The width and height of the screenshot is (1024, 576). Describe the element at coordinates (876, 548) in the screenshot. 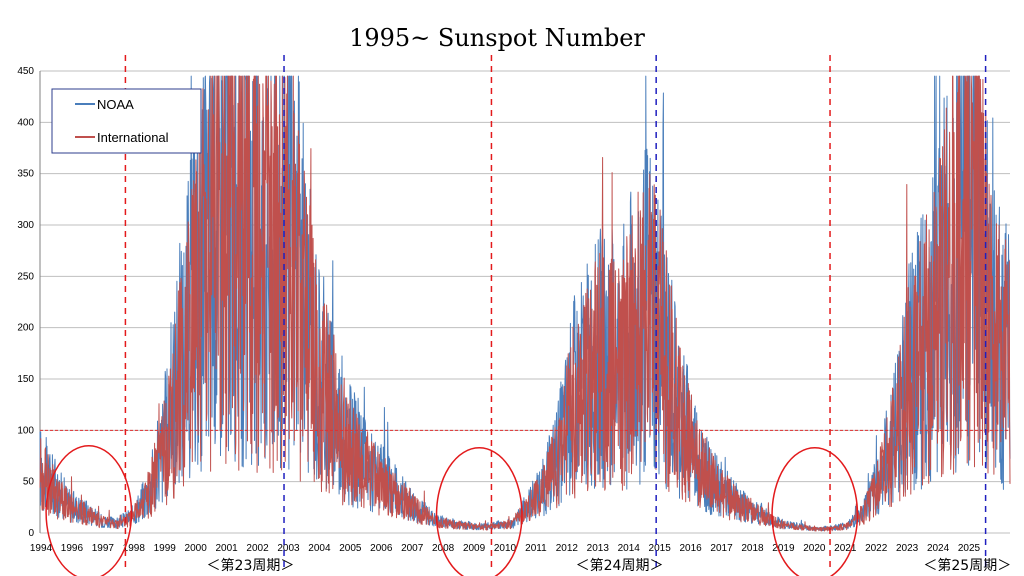

I see `x-tick-label: 2022` at that location.